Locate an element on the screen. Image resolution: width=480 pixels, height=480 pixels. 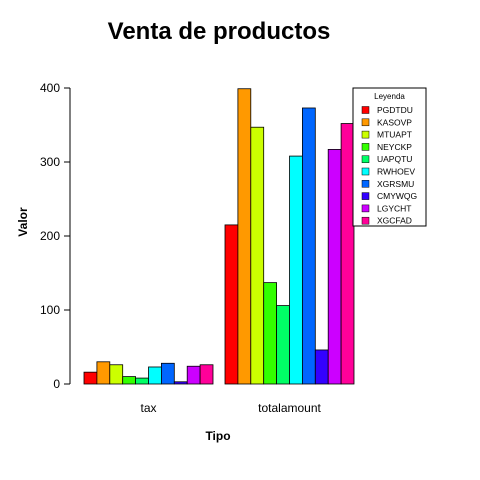
chart-title: Venta de productos is located at coordinates (219, 31).